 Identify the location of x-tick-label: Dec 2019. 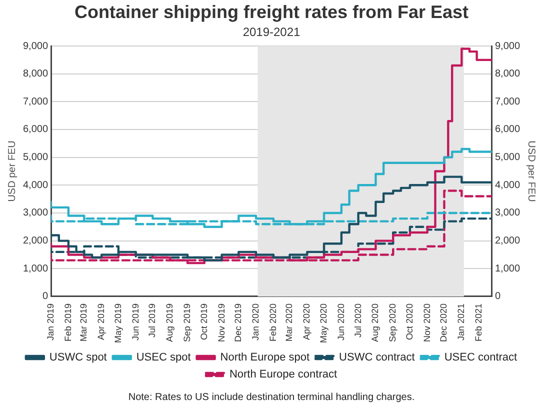
(238, 322).